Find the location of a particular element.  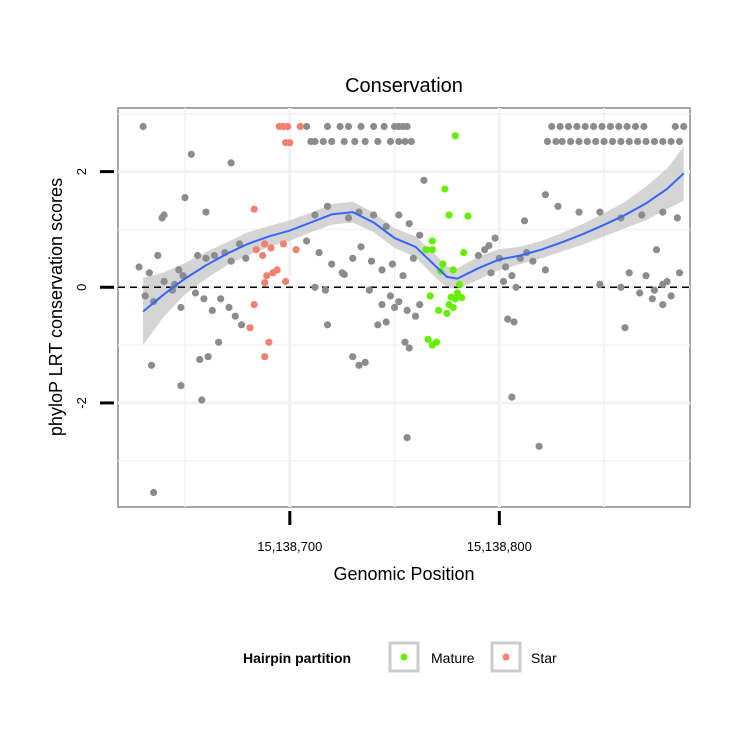

y-tick-label: 2 is located at coordinates (81, 171).